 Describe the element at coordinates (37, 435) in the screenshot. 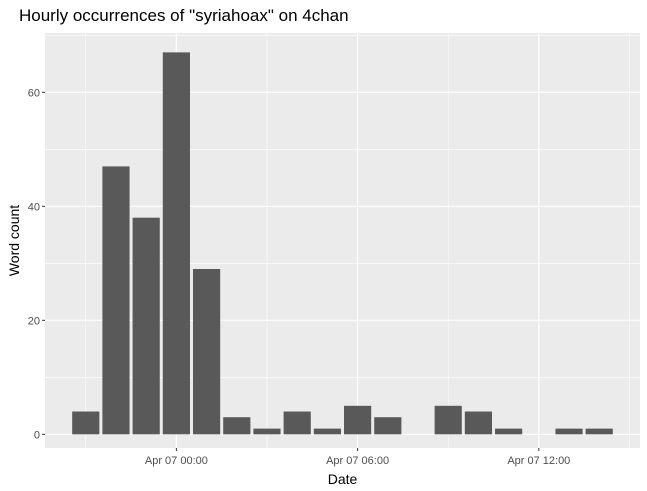

I see `y-tick-label: 0` at that location.